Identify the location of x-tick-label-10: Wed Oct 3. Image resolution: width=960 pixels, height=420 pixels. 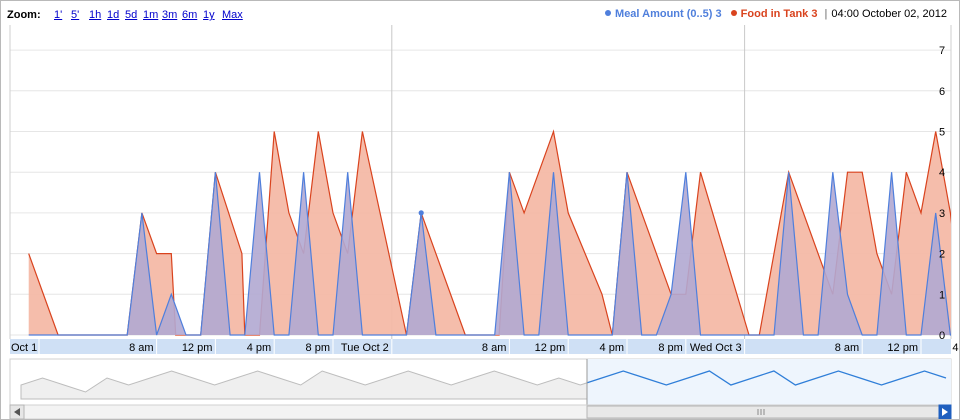
(716, 348).